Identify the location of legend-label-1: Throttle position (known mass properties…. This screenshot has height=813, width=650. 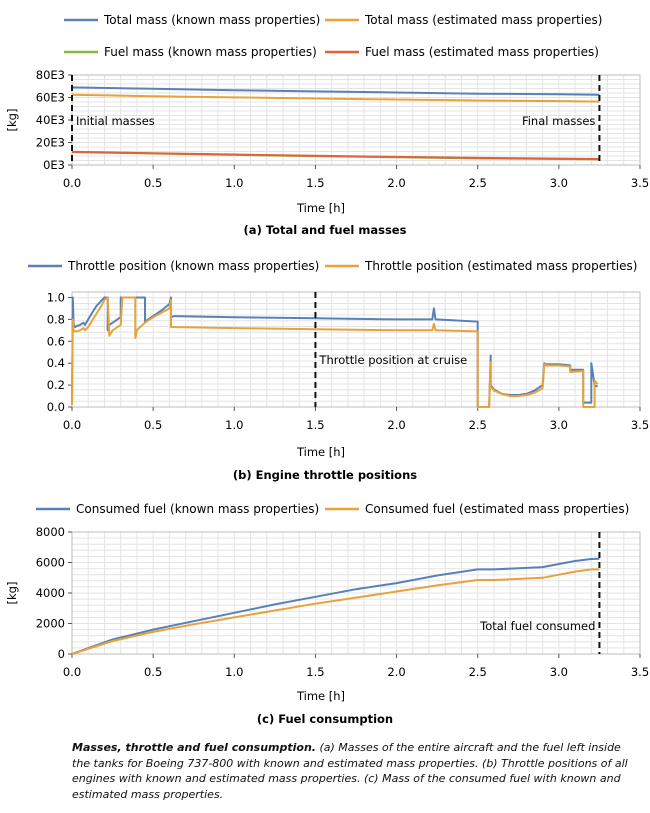
(193, 266).